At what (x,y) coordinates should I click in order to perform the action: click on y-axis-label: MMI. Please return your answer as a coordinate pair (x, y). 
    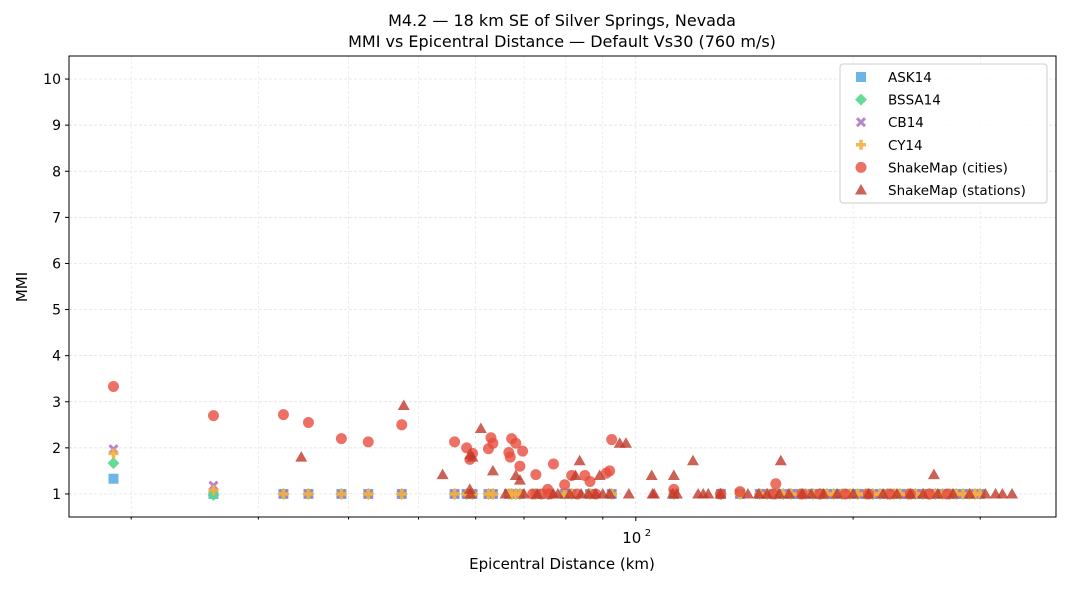
    Looking at the image, I should click on (22, 287).